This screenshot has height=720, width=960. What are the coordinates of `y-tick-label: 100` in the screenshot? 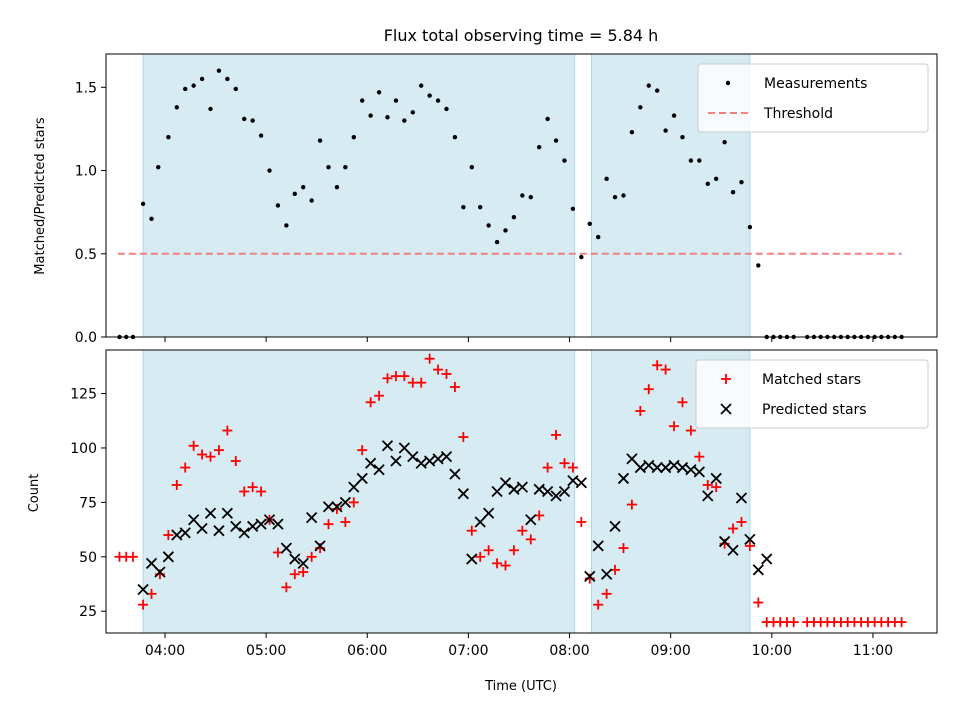 It's located at (83, 449).